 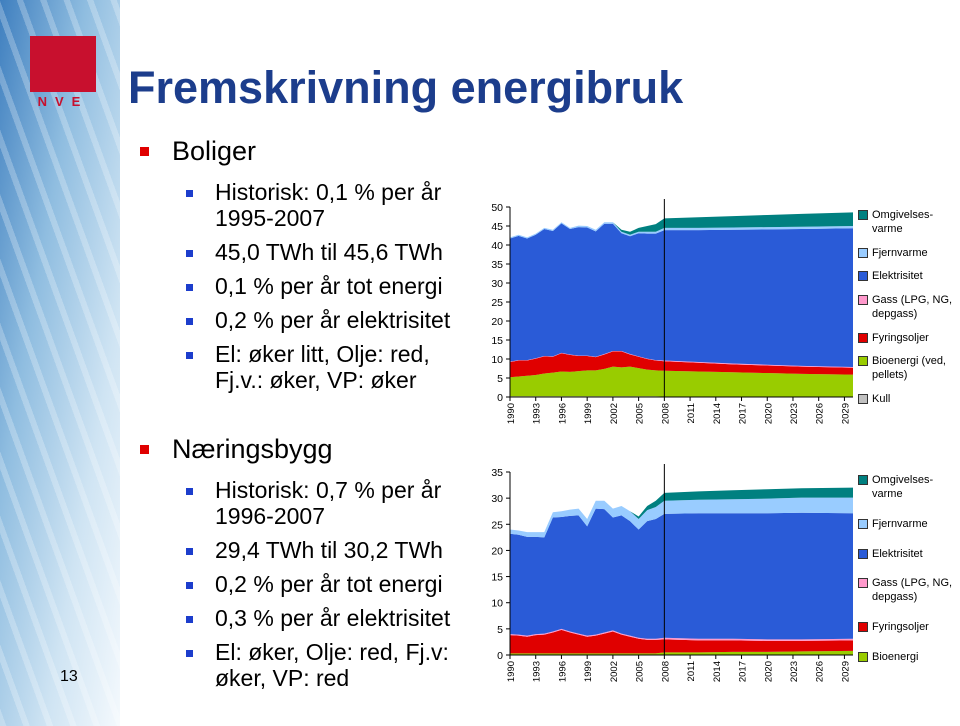 I want to click on logo, so click(x=63, y=64).